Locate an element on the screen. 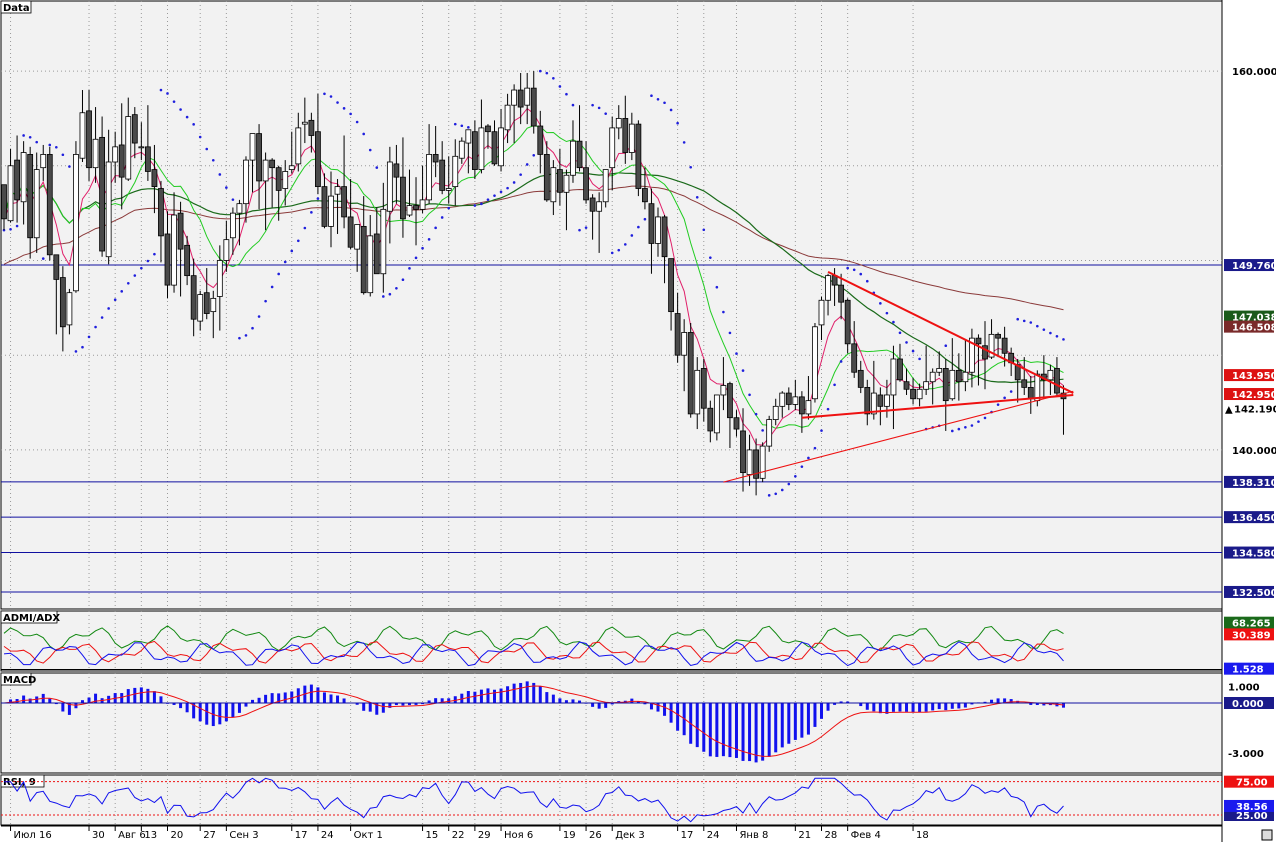  date-label: 29 is located at coordinates (484, 835).